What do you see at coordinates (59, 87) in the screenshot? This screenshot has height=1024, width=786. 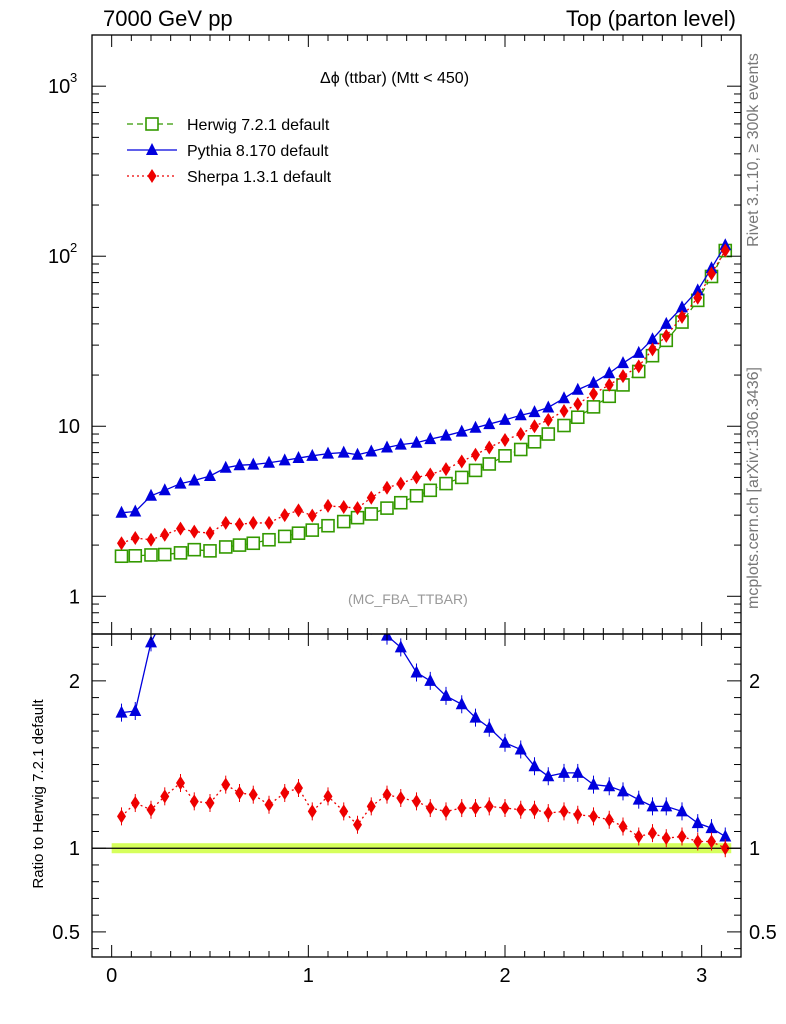 I see `main-y-tick-label-3: 10` at bounding box center [59, 87].